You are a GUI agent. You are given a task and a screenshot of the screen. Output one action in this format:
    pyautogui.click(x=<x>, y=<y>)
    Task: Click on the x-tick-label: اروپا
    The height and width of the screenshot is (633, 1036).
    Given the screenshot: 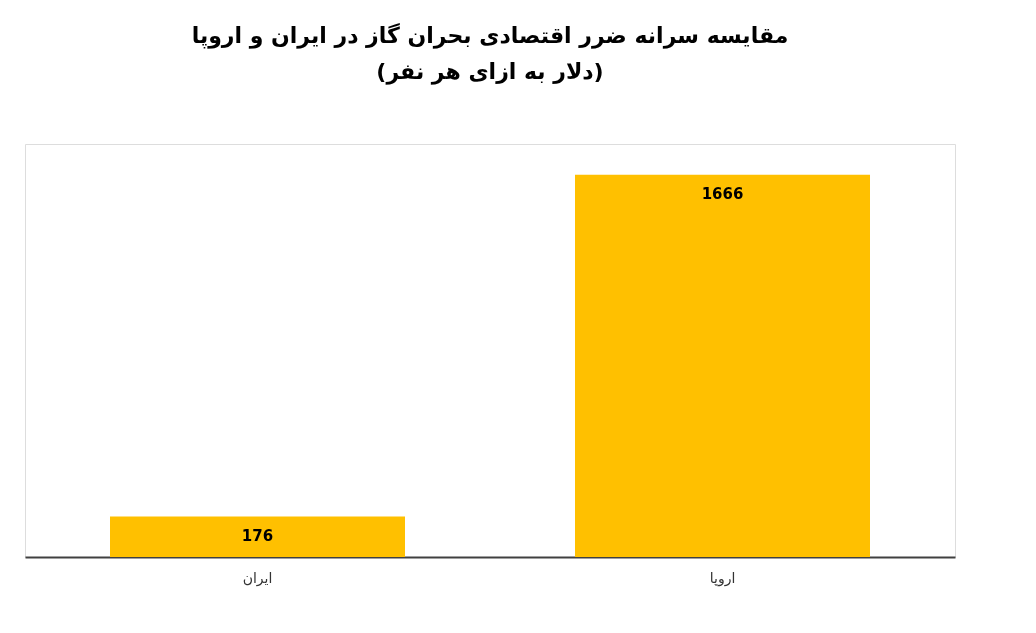 What is the action you would take?
    pyautogui.click(x=722, y=578)
    